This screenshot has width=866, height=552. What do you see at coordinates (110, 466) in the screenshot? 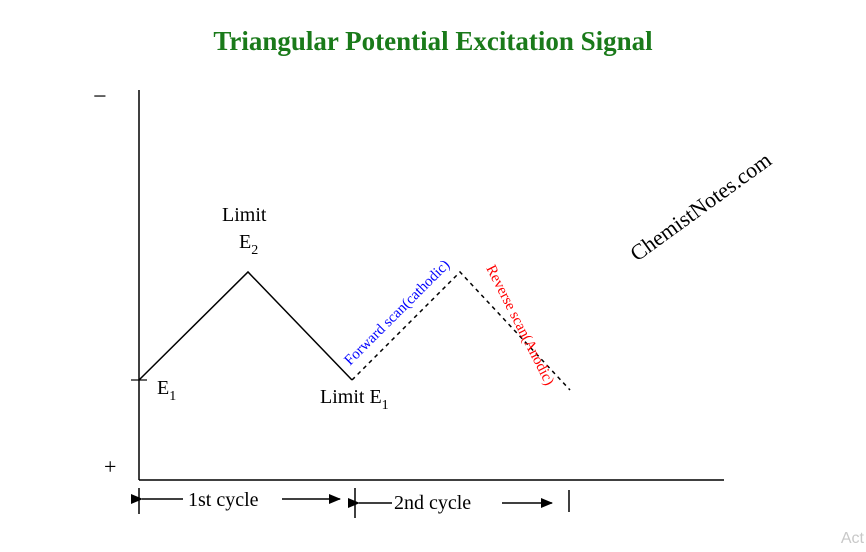
I see `plus-sign: +` at bounding box center [110, 466].